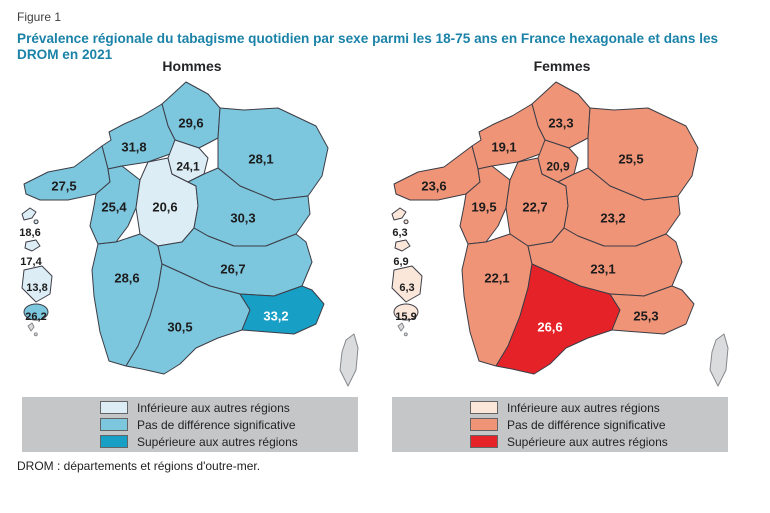  What do you see at coordinates (483, 207) in the screenshot?
I see `region-value-pdl: 19,5` at bounding box center [483, 207].